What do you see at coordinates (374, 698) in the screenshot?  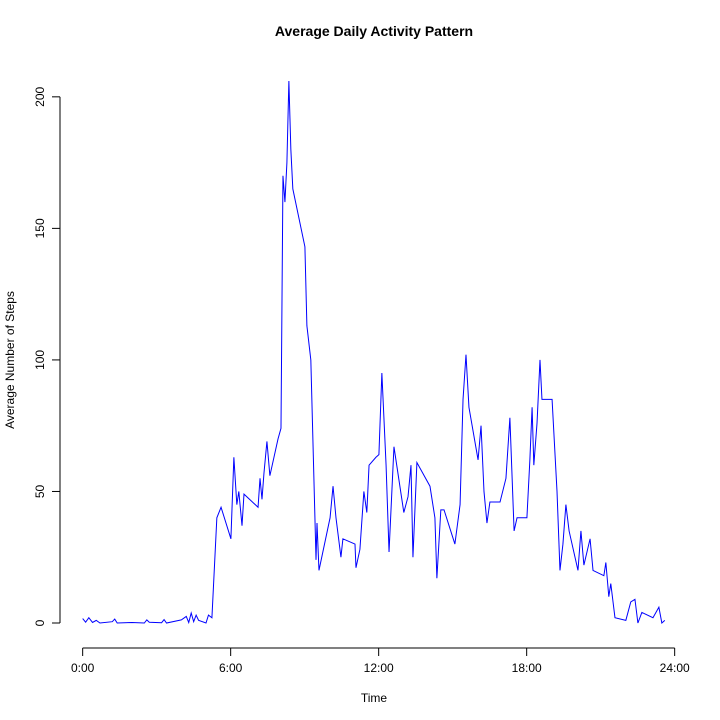 I see `x-axis-label: Time` at bounding box center [374, 698].